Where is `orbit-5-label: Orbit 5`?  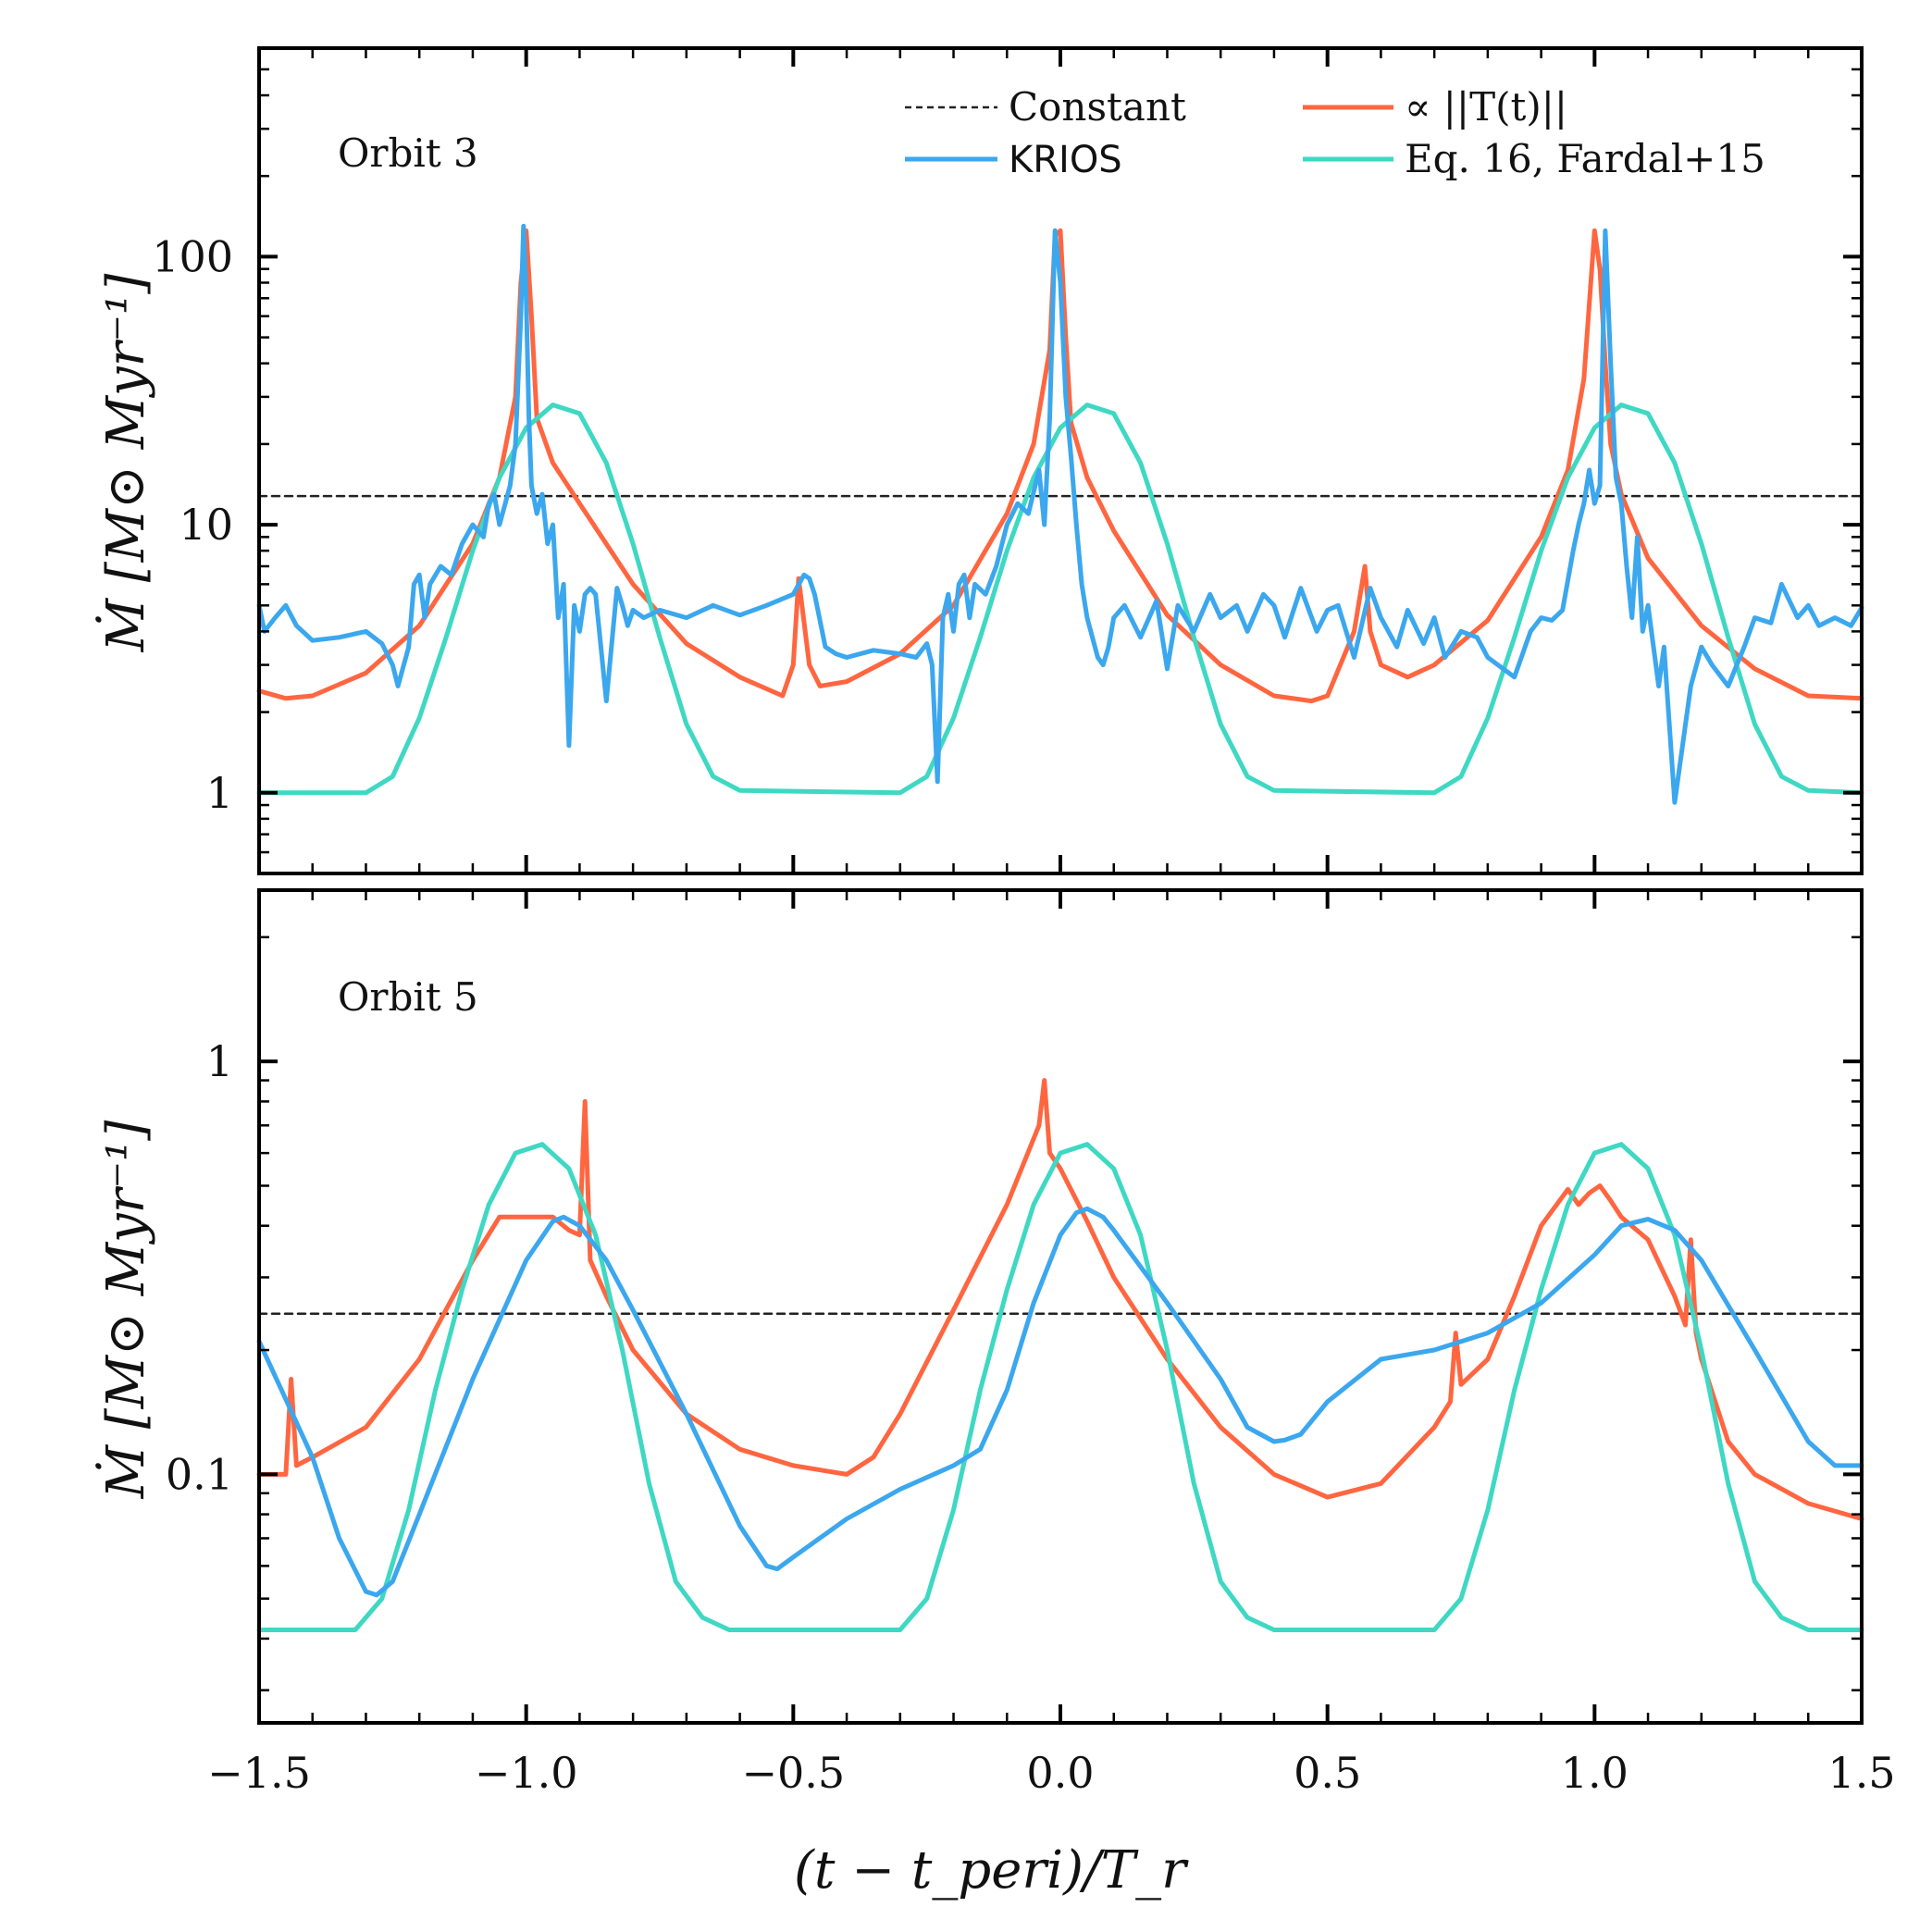
orbit-5-label: Orbit 5 is located at coordinates (408, 997).